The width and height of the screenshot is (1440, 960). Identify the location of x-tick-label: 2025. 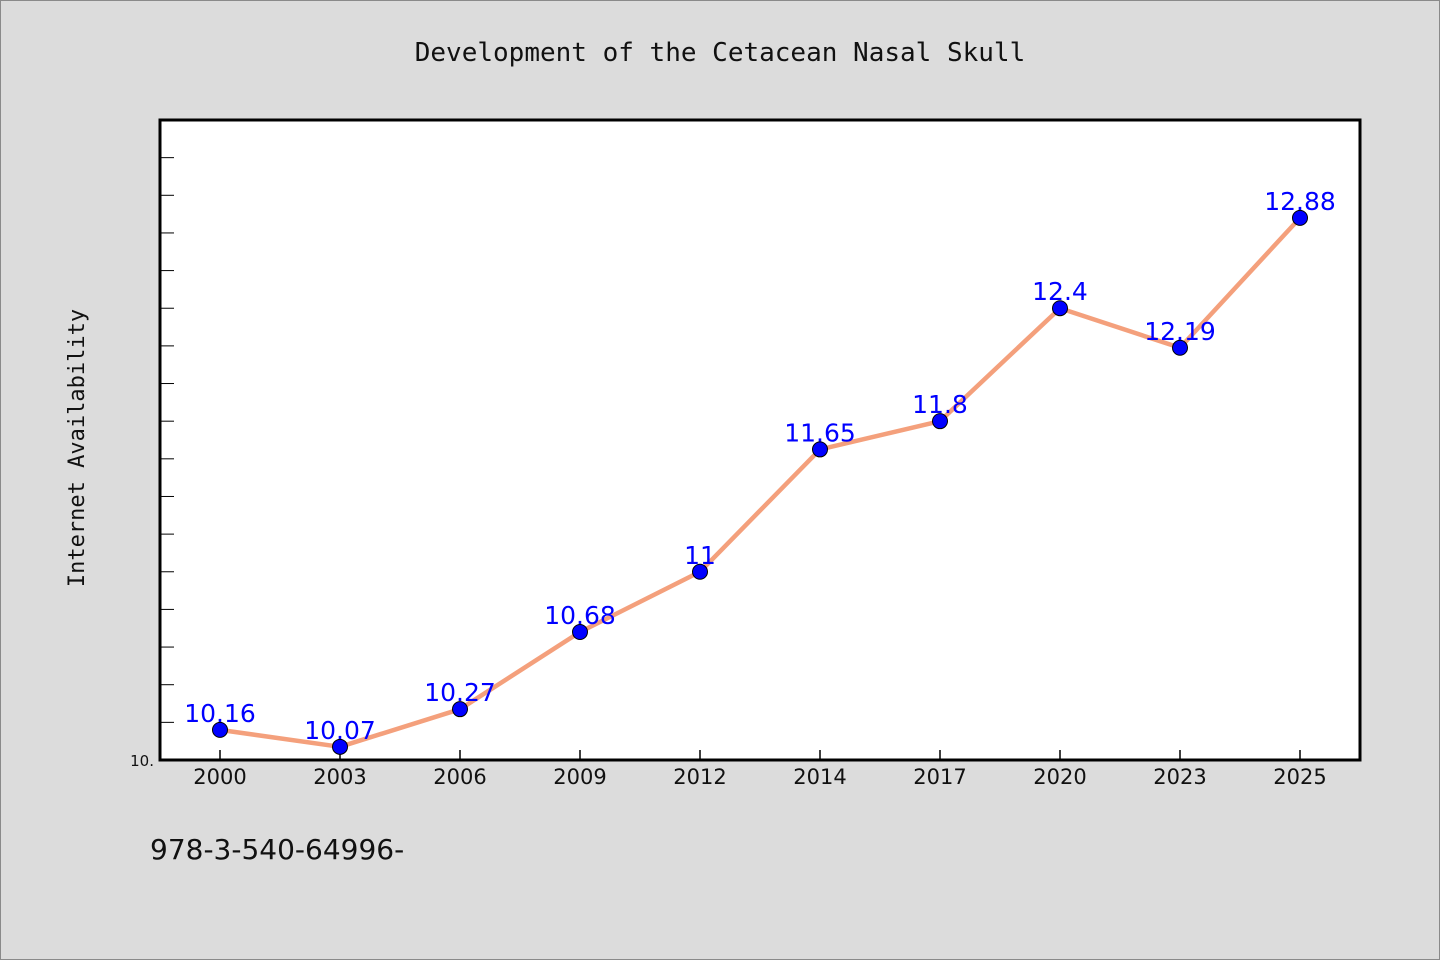
(1299, 777).